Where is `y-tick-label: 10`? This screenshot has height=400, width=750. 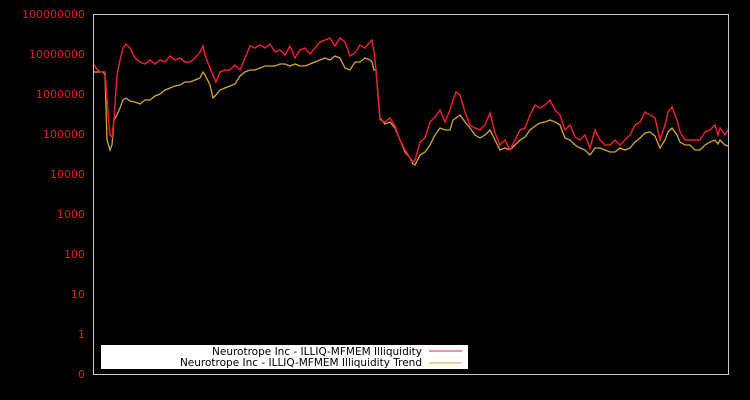
y-tick-label: 10 is located at coordinates (78, 294).